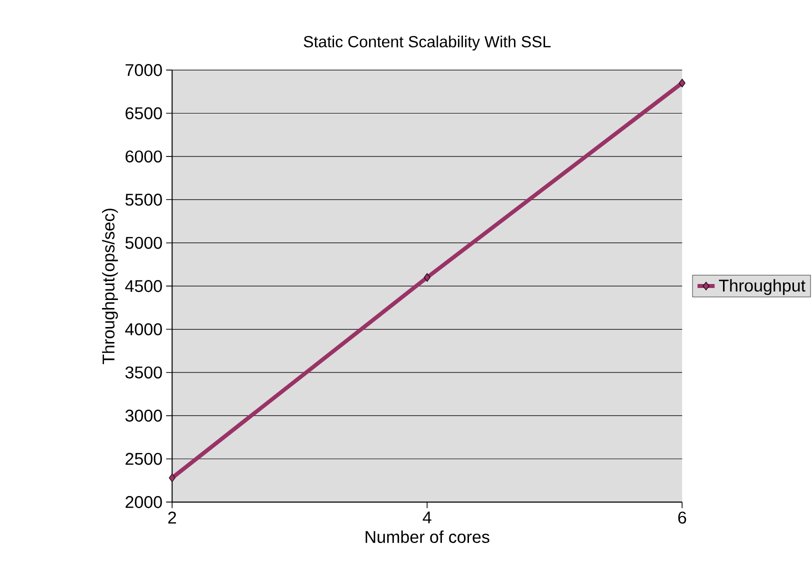 The width and height of the screenshot is (812, 566). I want to click on y-tick-label: 3500, so click(143, 372).